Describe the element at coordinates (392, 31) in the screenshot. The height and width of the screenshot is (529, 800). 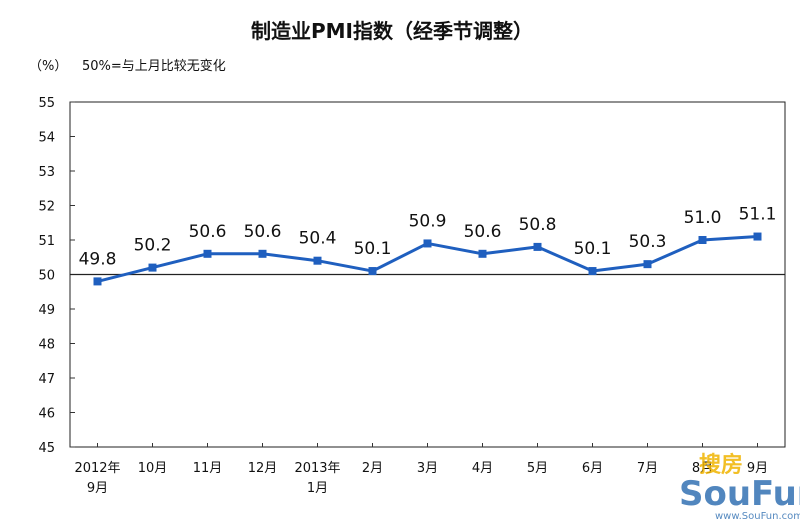
I see `chart-title: 制造业PMI指数（经季节调整）` at that location.